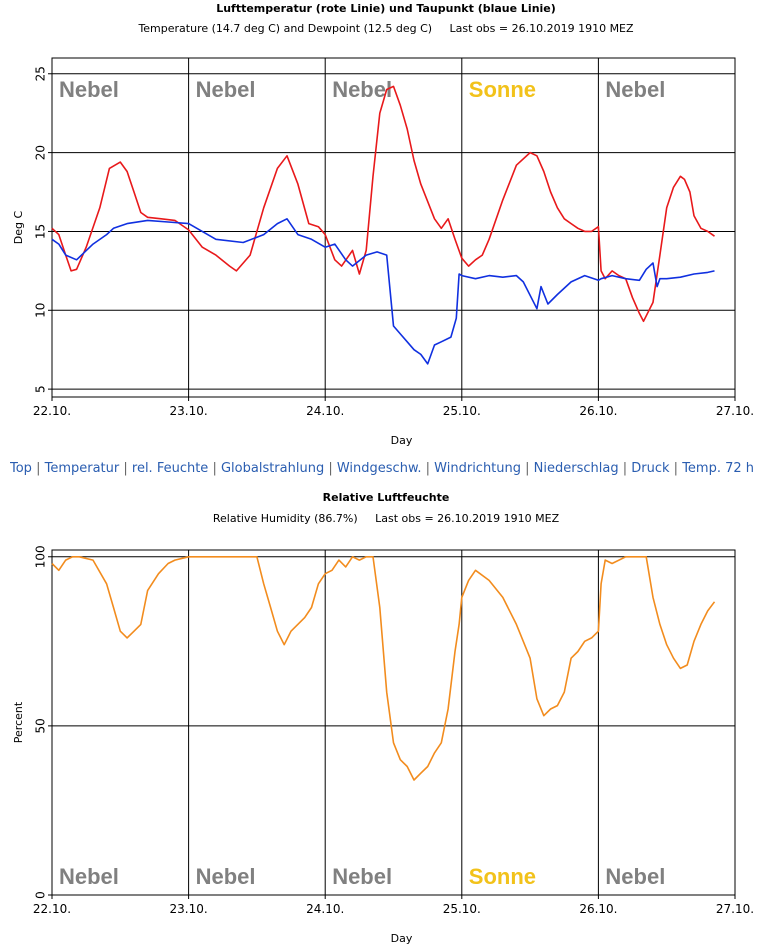 The height and width of the screenshot is (944, 772). I want to click on y-tick-label: 50, so click(41, 725).